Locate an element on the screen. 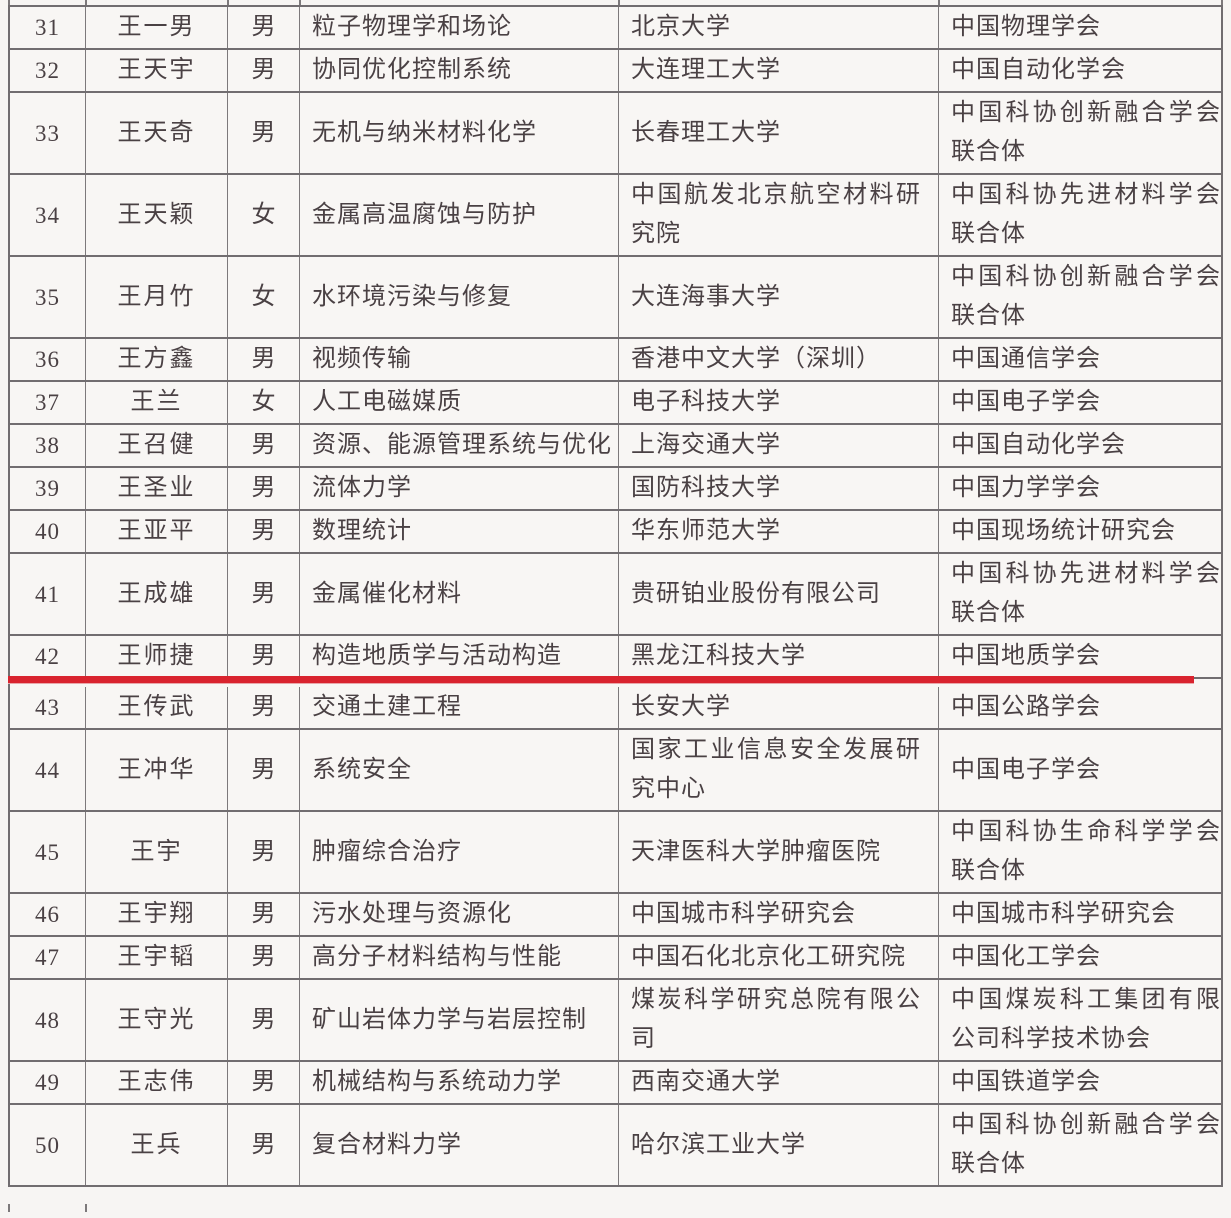 The height and width of the screenshot is (1218, 1231). name-cell: 王兰 is located at coordinates (157, 402).